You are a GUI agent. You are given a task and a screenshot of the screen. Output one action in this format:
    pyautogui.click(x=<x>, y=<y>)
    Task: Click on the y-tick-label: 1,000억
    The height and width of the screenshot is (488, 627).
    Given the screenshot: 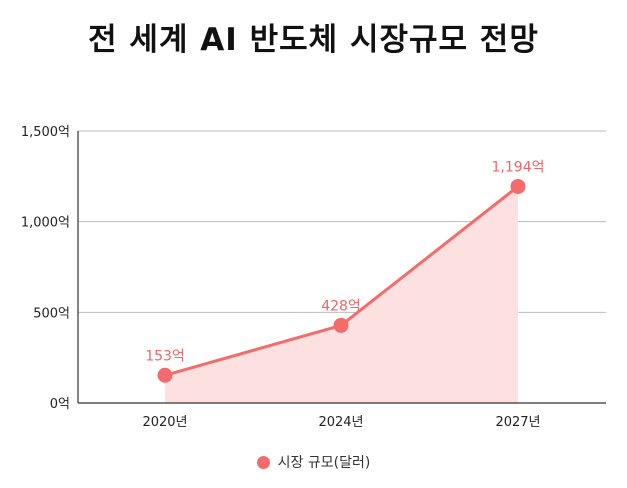 What is the action you would take?
    pyautogui.click(x=45, y=223)
    